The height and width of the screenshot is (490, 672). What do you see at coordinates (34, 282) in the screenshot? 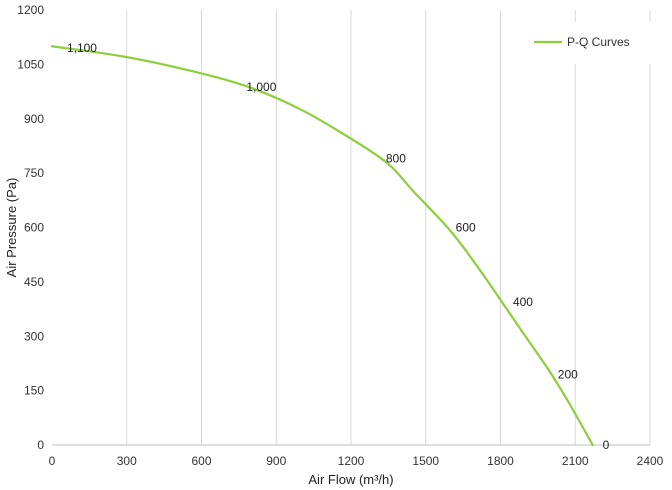
I see `y-tick-label: 450` at bounding box center [34, 282].